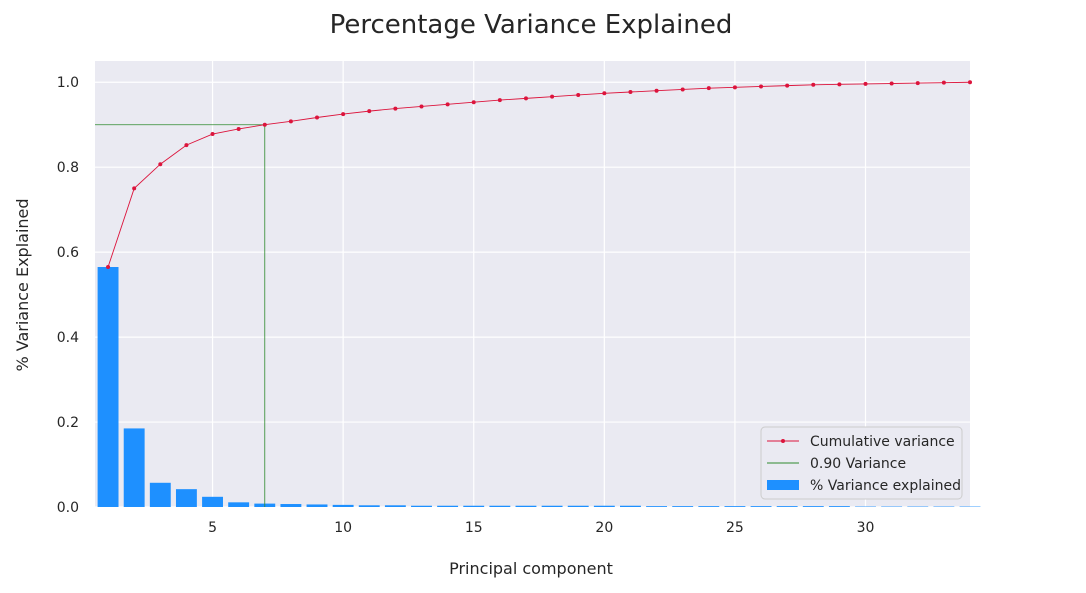 This screenshot has width=1086, height=593. I want to click on y-tick-label: 0.2, so click(68, 423).